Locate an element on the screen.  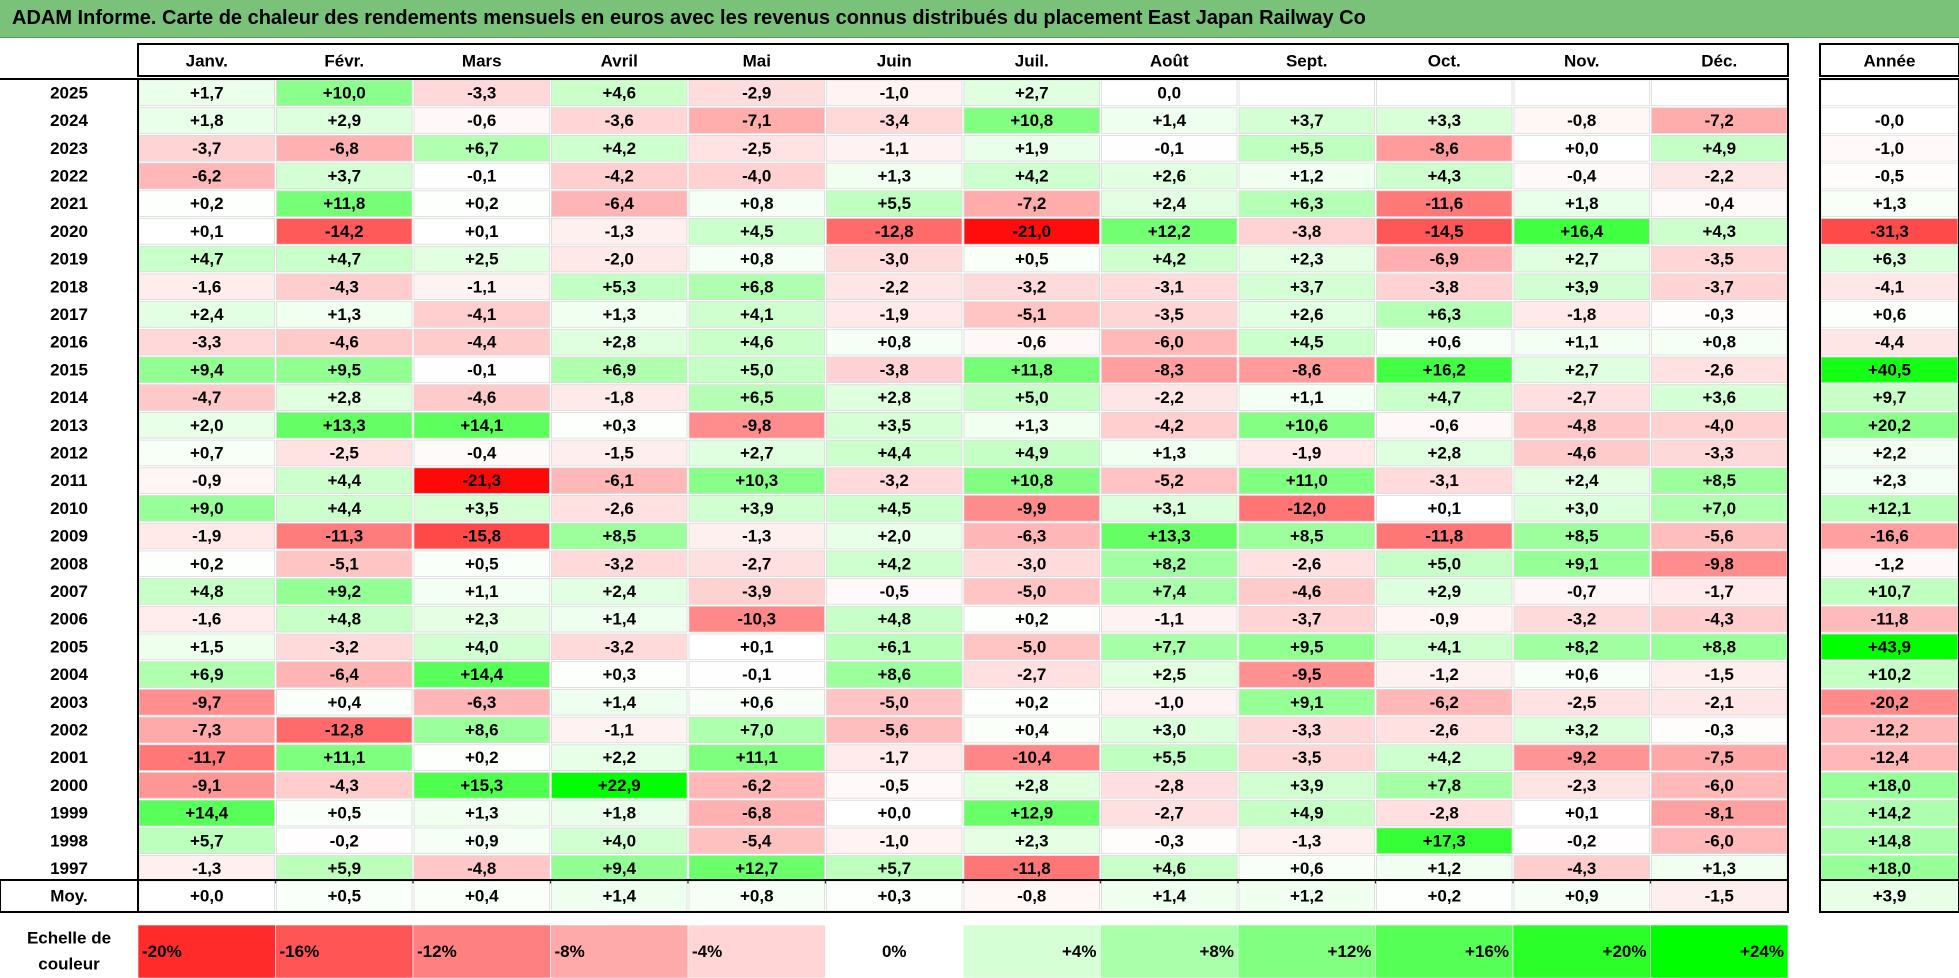
cell-value: +16,4 is located at coordinates (1582, 231).